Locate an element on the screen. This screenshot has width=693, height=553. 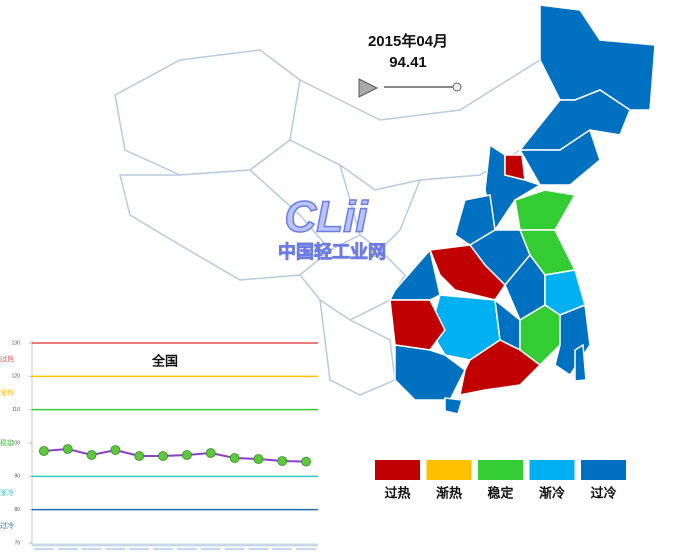
legend-label: 过热 is located at coordinates (397, 492).